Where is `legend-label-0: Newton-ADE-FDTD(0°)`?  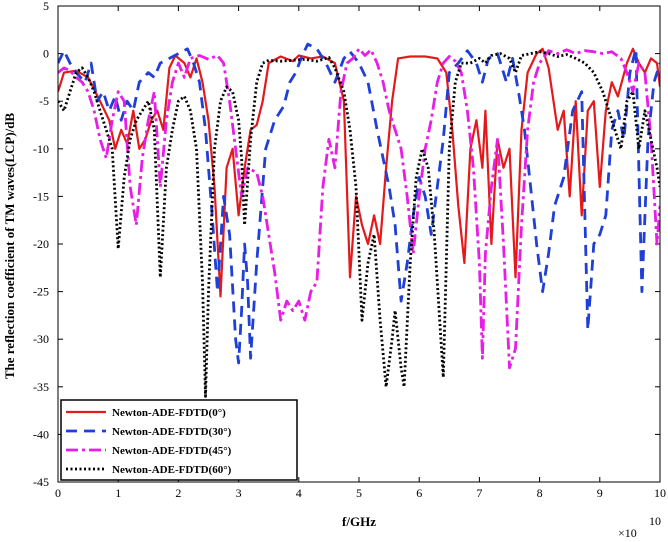 legend-label-0: Newton-ADE-FDTD(0°) is located at coordinates (169, 413).